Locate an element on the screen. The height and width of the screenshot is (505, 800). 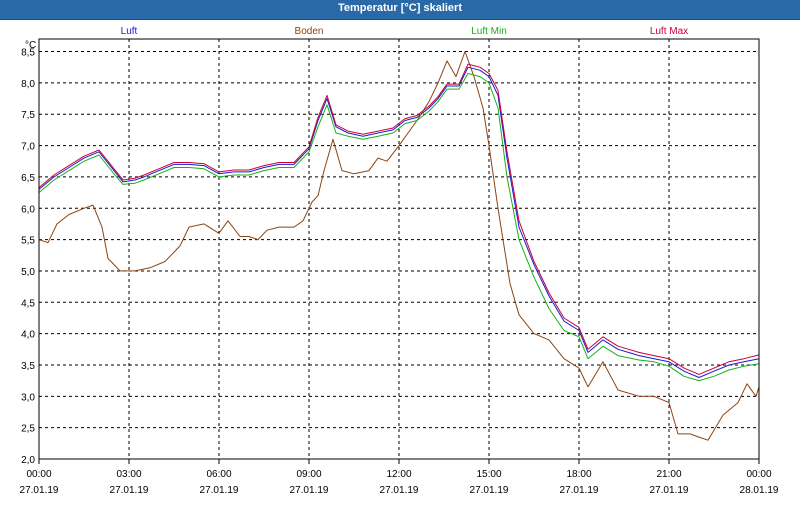
legend-item-boden: Boden is located at coordinates (309, 31).